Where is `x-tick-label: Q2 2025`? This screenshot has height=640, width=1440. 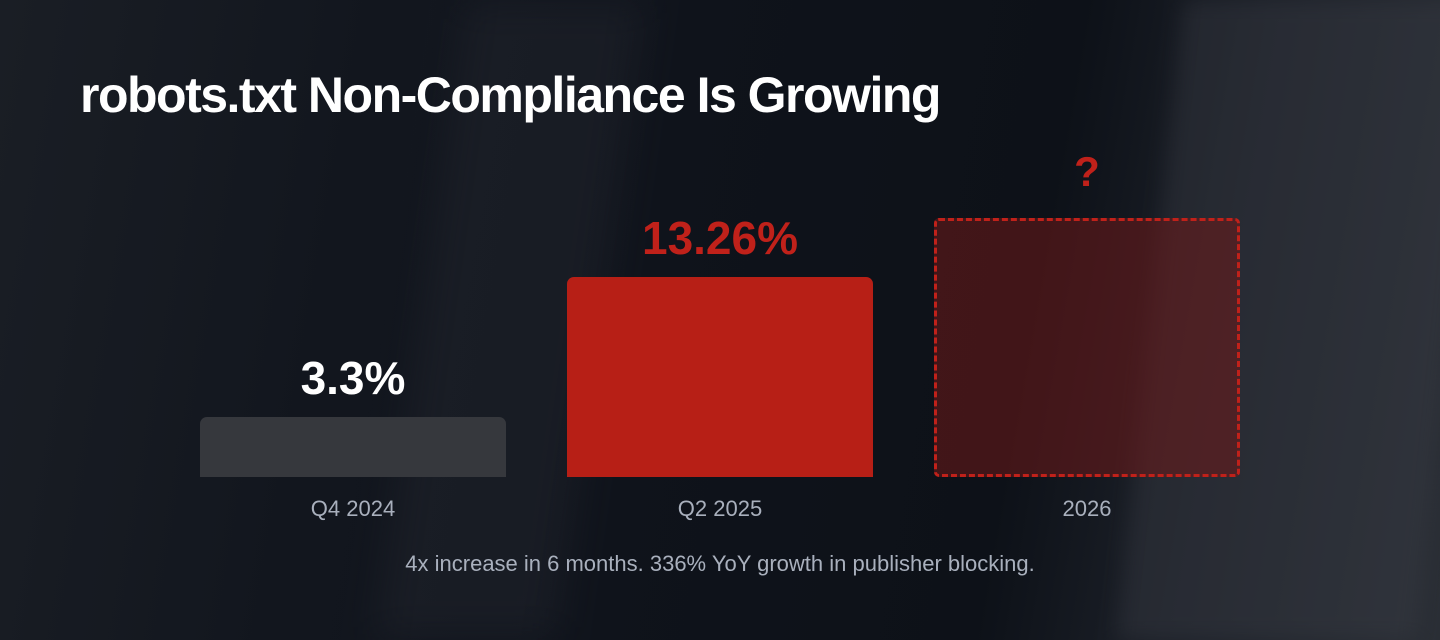
x-tick-label: Q2 2025 is located at coordinates (720, 508).